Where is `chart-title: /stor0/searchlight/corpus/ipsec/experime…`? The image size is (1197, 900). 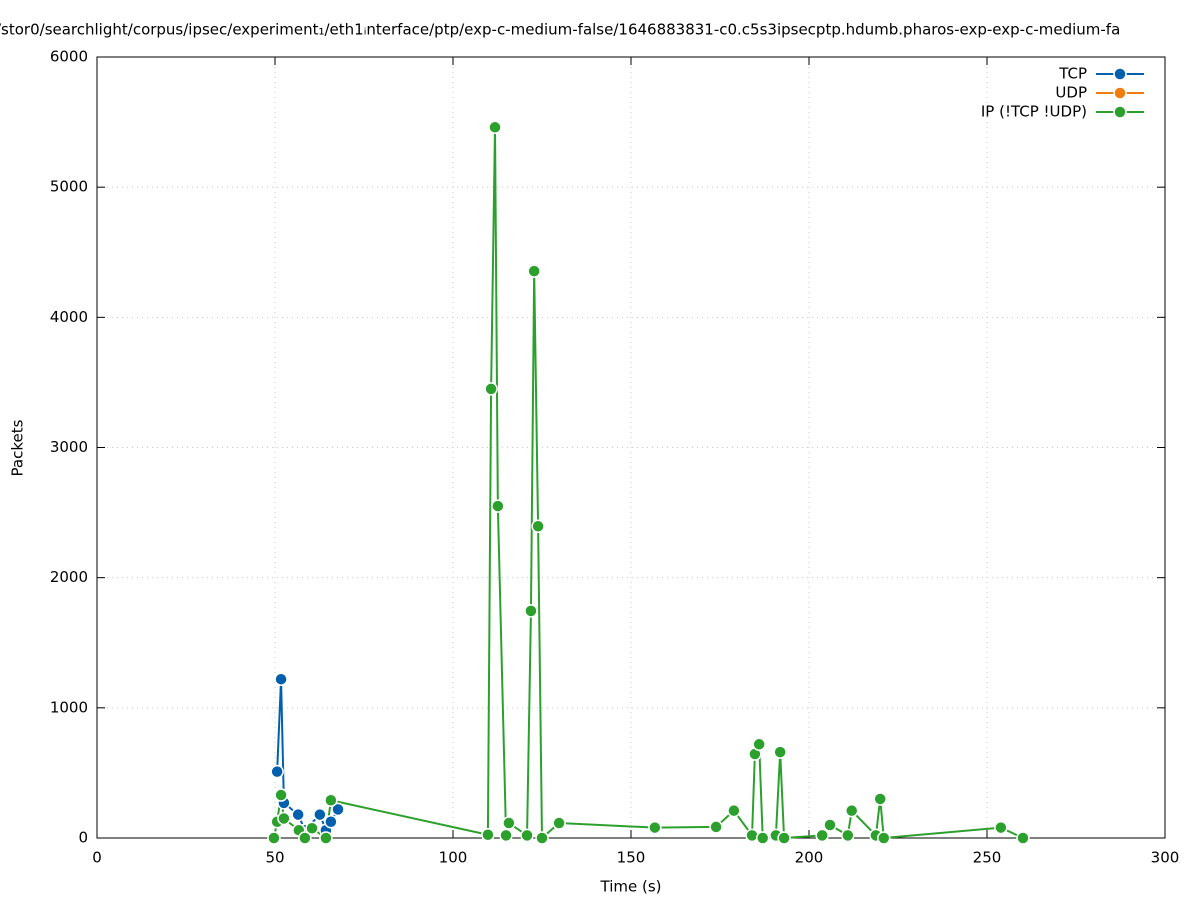 chart-title: /stor0/searchlight/corpus/ipsec/experime… is located at coordinates (560, 30).